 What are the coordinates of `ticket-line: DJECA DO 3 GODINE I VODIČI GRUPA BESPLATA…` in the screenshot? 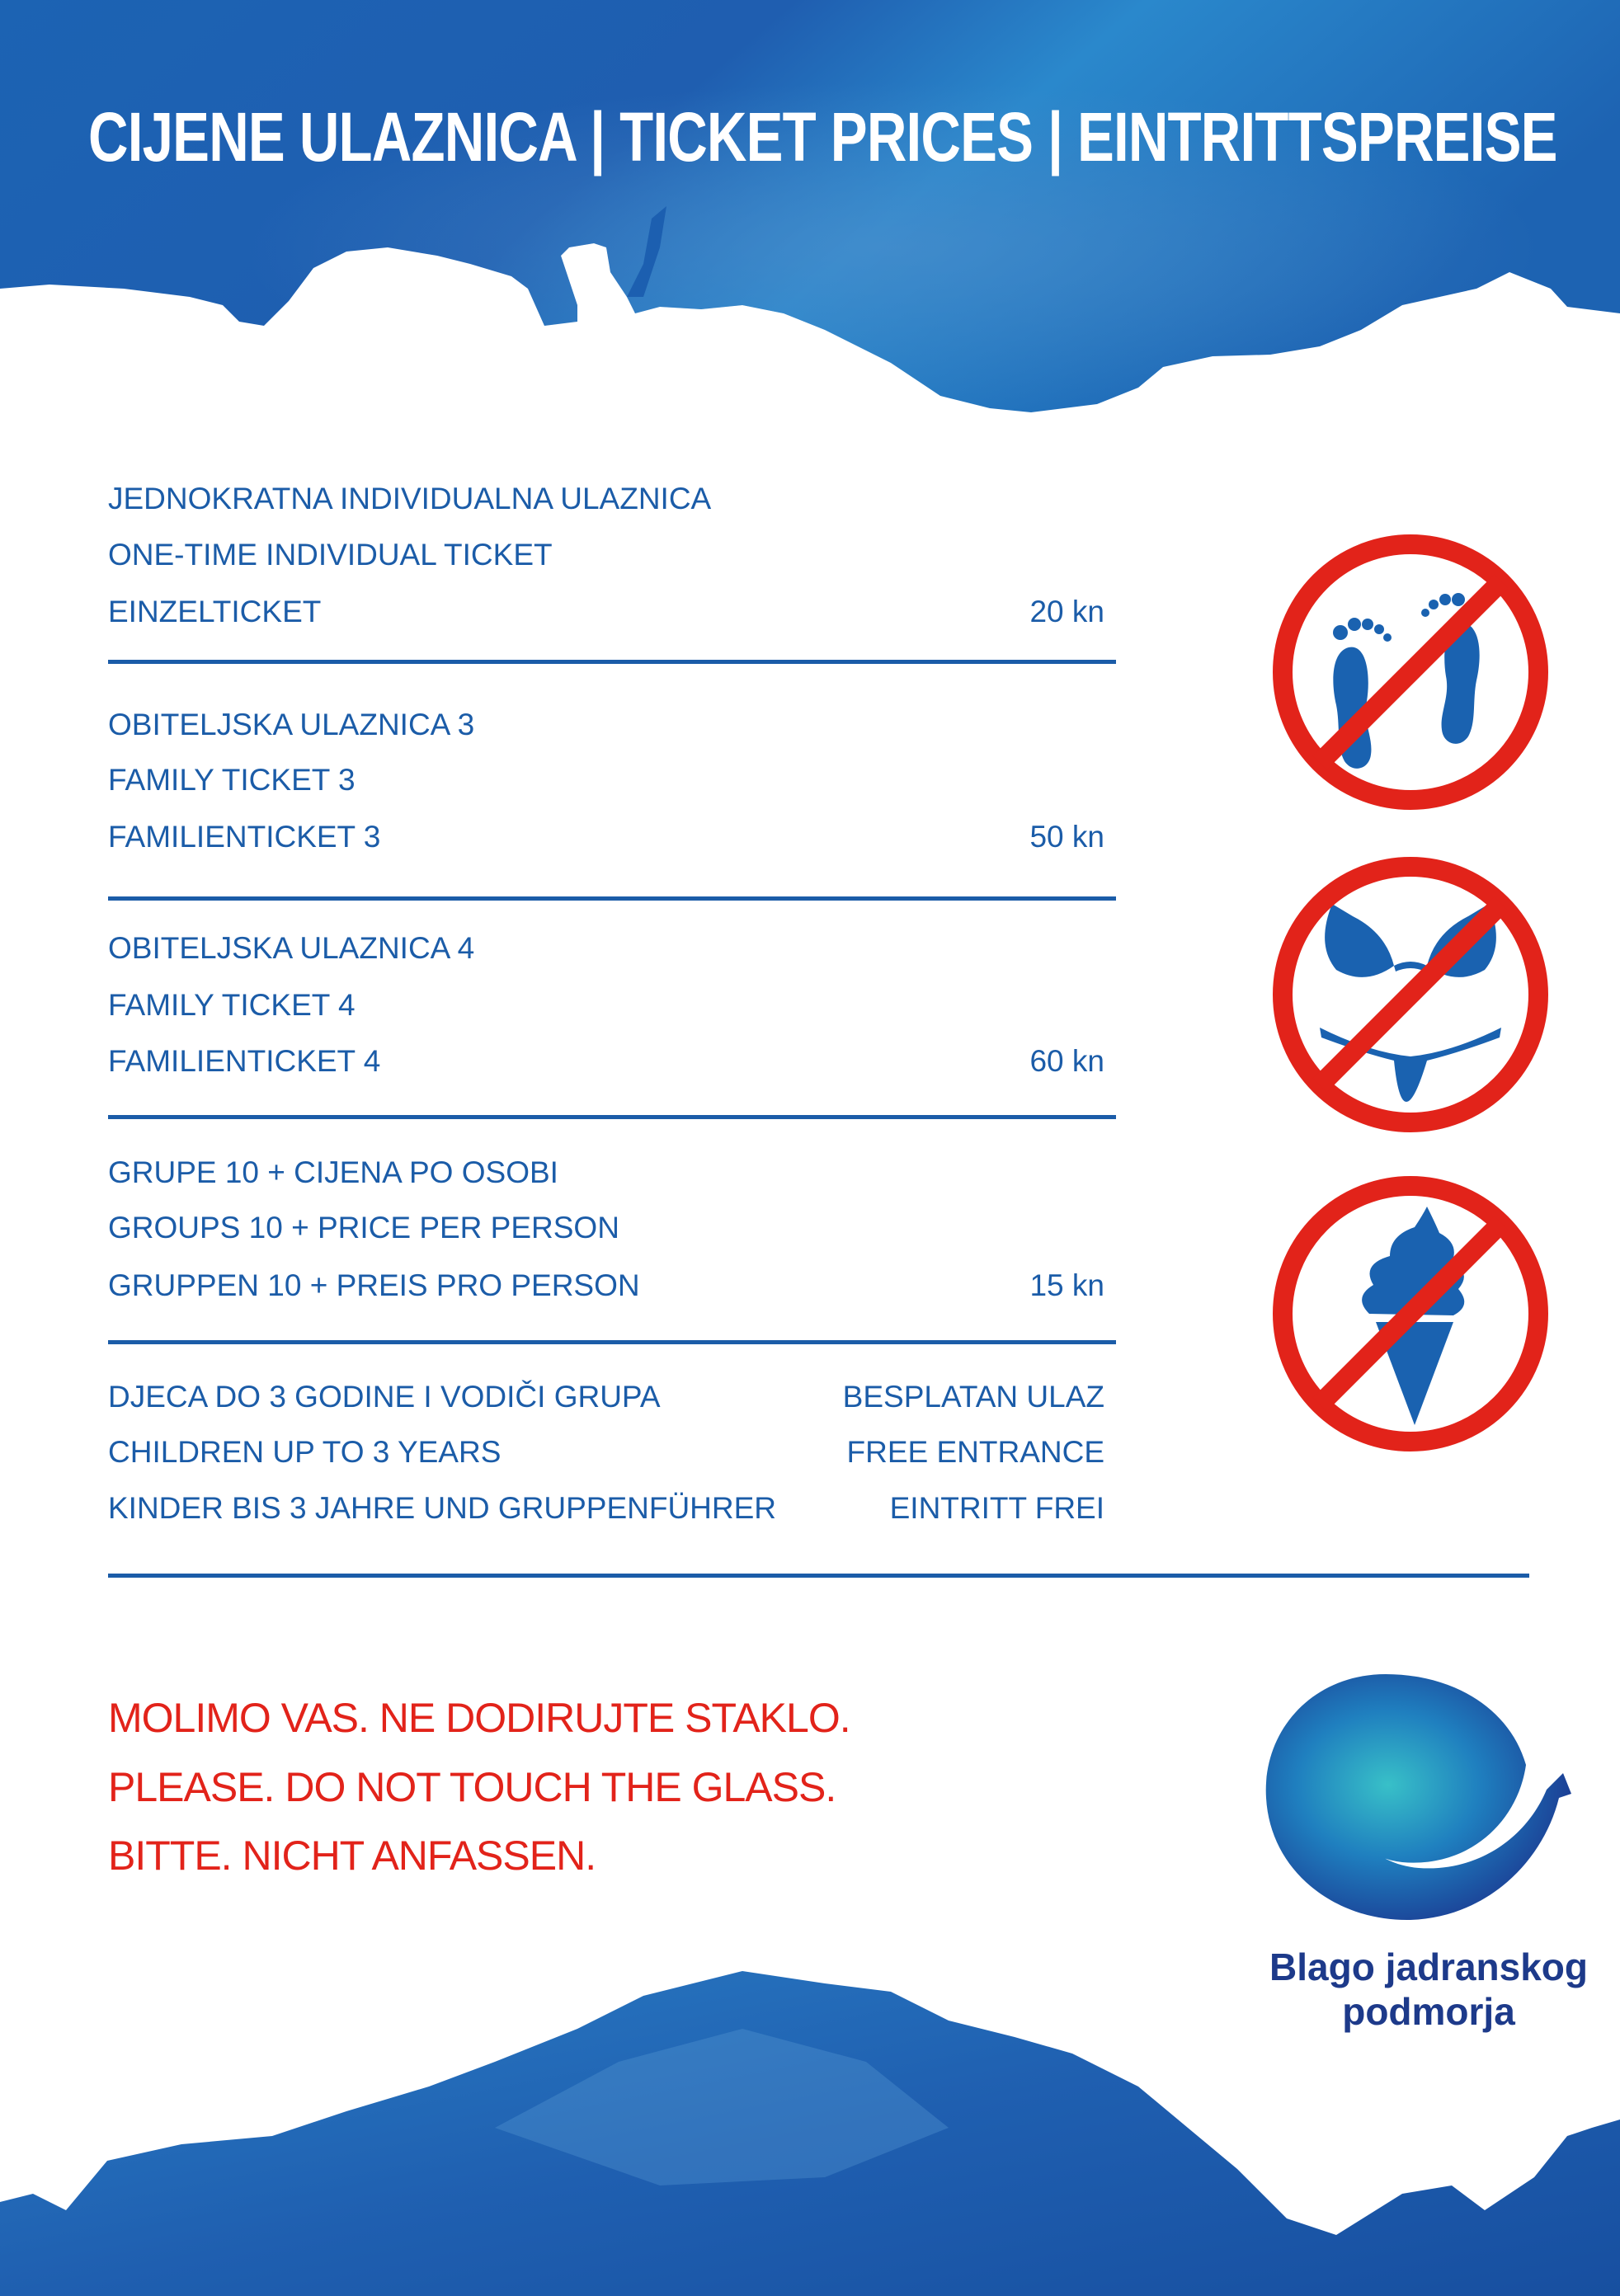 It's located at (606, 1400).